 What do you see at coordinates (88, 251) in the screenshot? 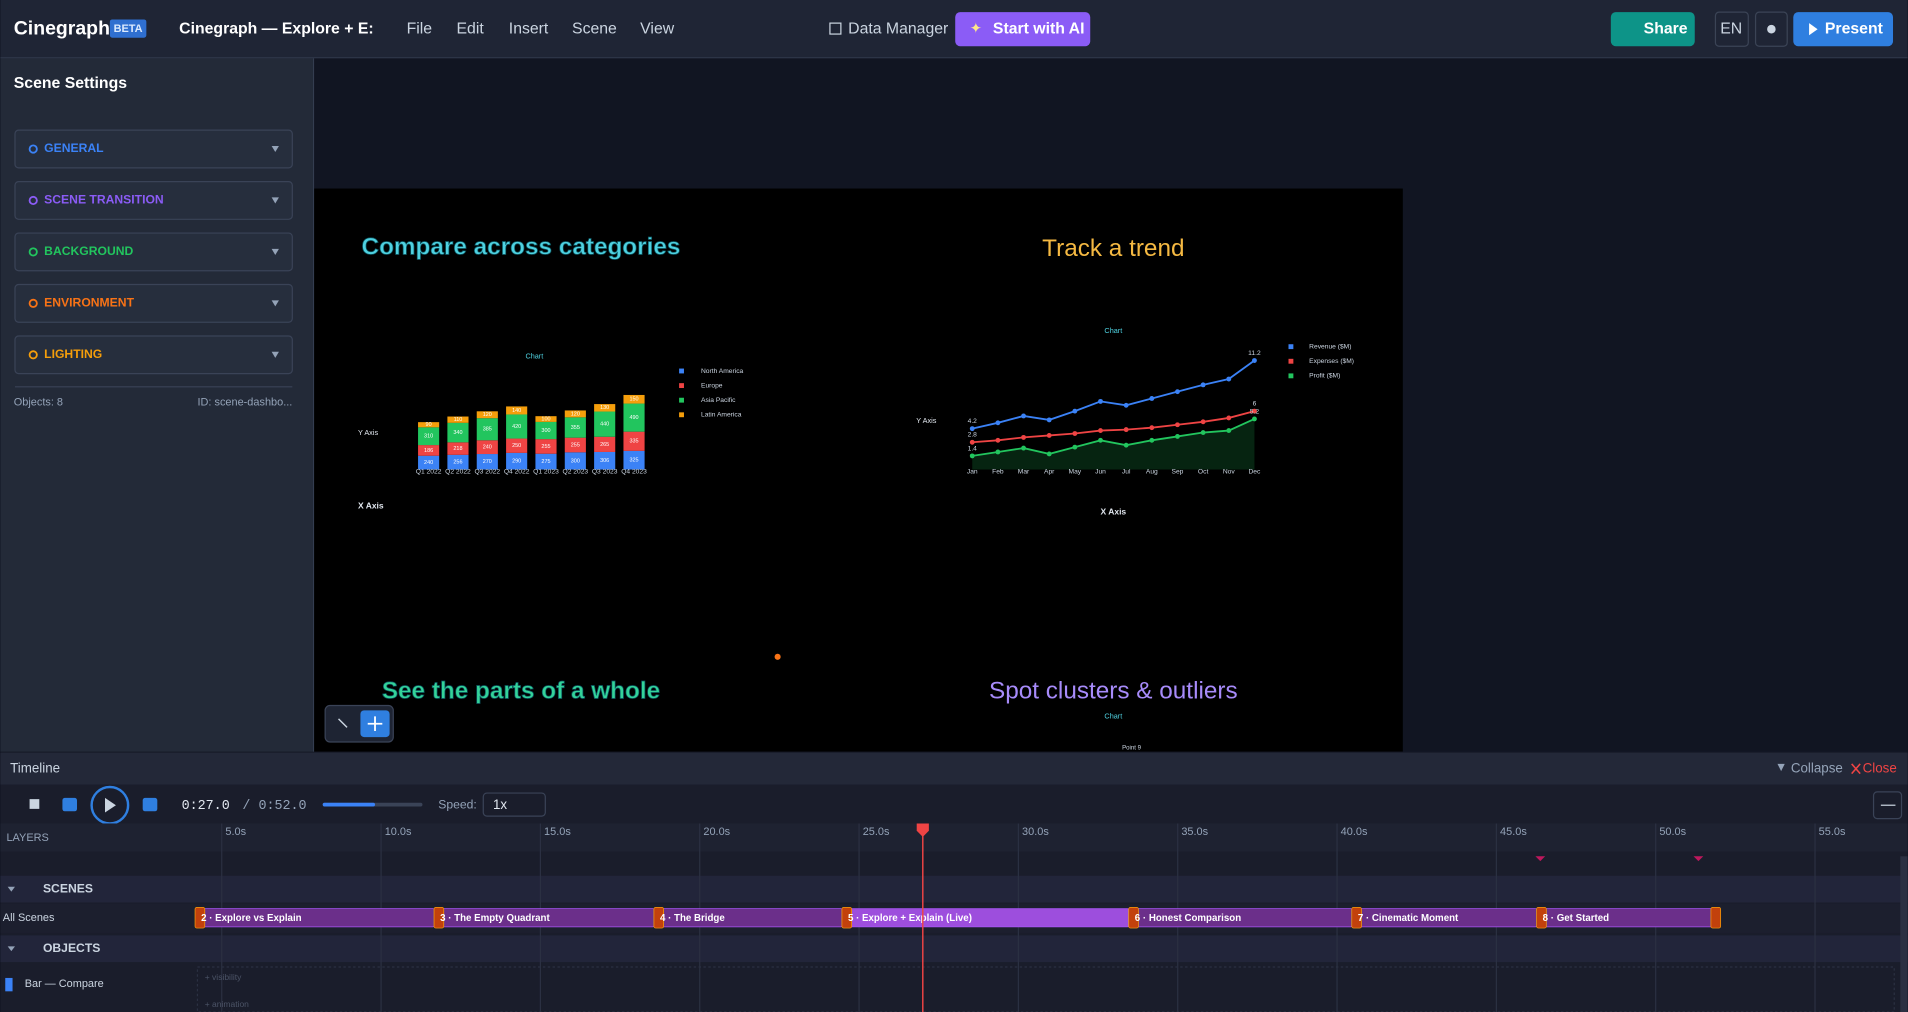
I see `section-label: BACKGROUND` at bounding box center [88, 251].